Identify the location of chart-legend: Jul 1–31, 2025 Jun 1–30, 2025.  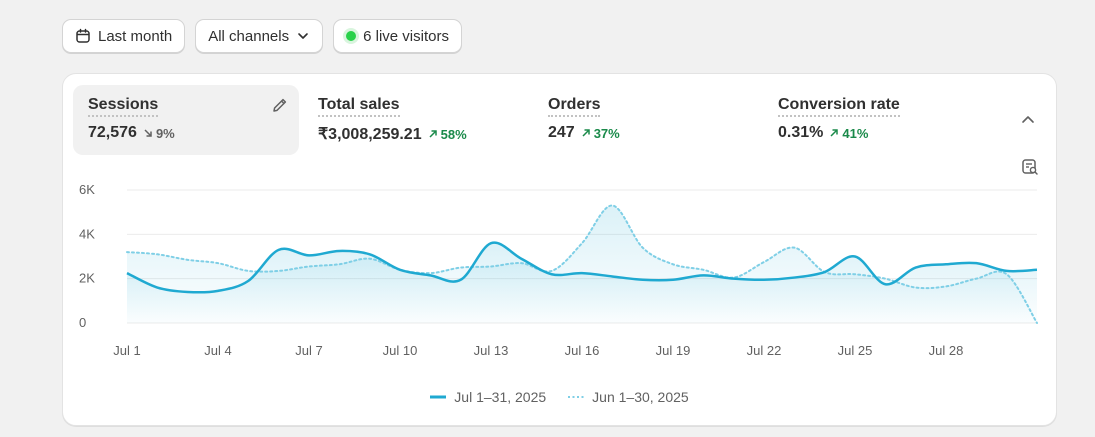
(559, 397).